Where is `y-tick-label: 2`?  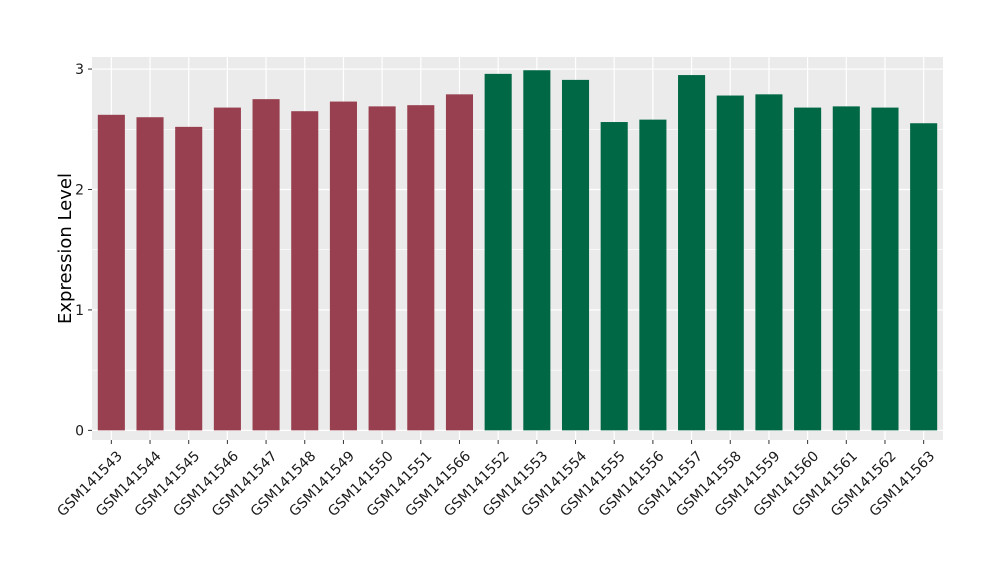 y-tick-label: 2 is located at coordinates (79, 190).